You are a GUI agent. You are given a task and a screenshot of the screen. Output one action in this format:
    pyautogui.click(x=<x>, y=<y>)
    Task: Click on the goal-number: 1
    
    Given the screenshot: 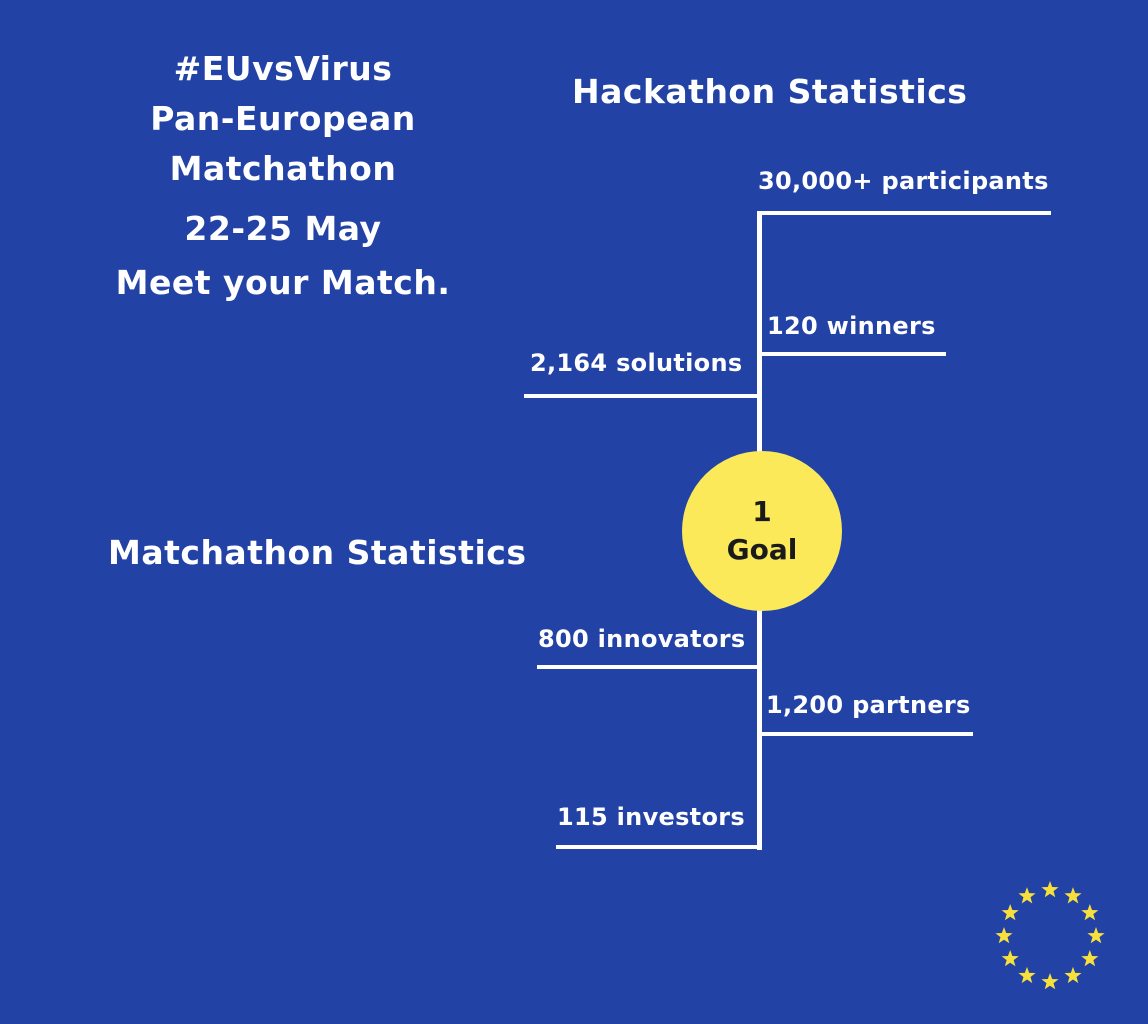 What is the action you would take?
    pyautogui.click(x=762, y=511)
    